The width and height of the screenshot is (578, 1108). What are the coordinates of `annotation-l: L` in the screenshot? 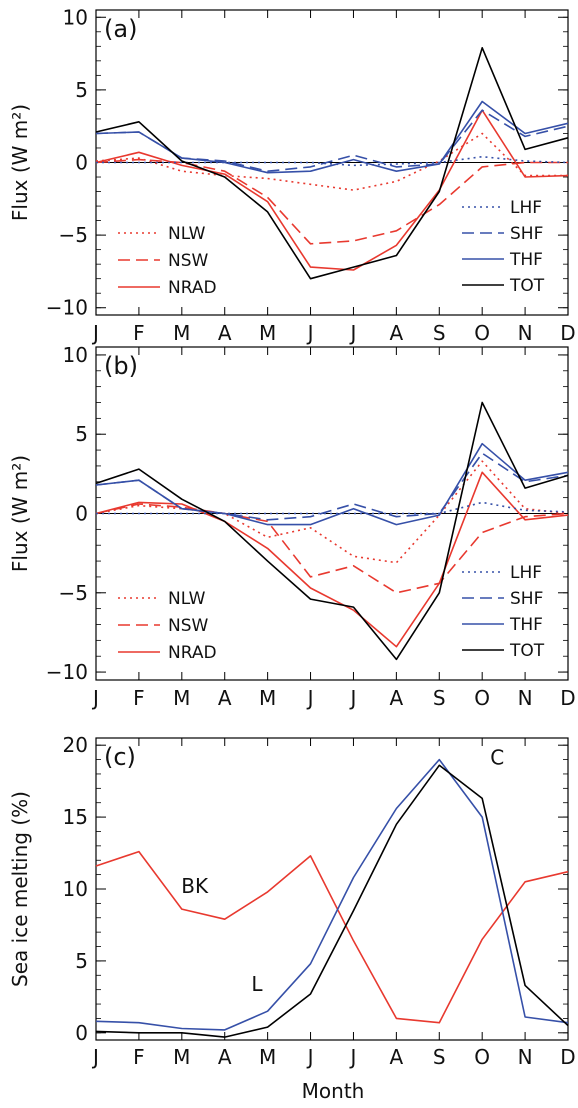 It's located at (257, 984).